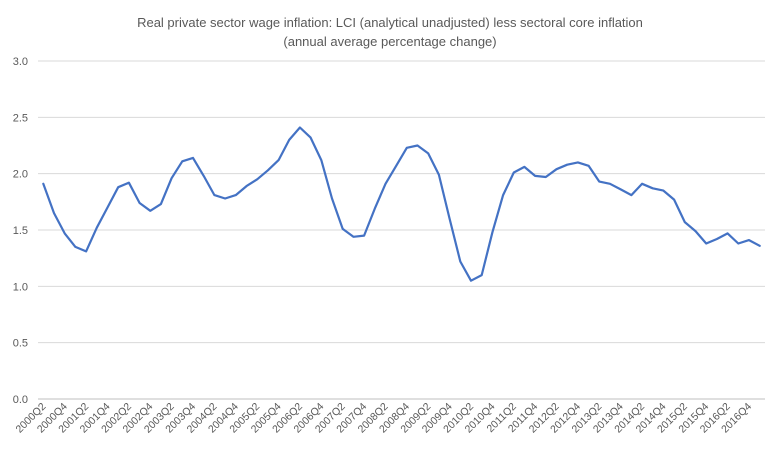 The image size is (781, 462). Describe the element at coordinates (20, 344) in the screenshot. I see `y-tick-label: 0.5` at that location.